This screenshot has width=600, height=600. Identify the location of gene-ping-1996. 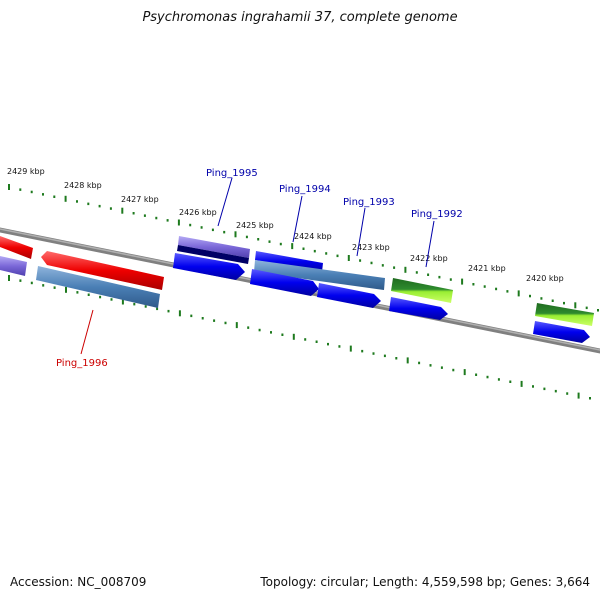
(102, 270).